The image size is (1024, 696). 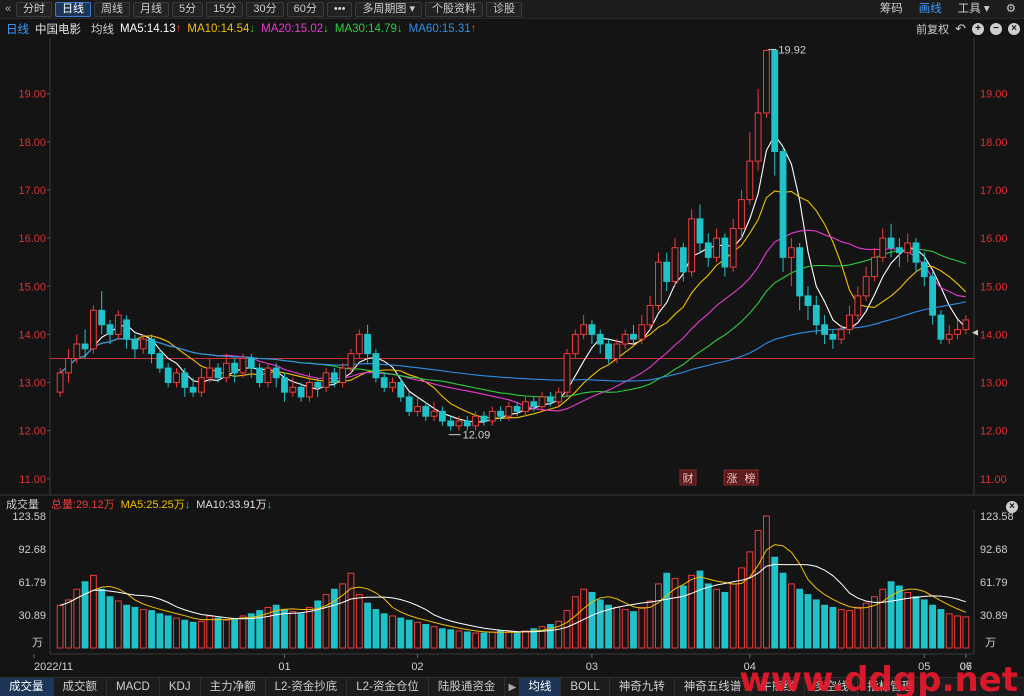 I want to click on ma10-value: MA10:14.54↓, so click(x=221, y=29).